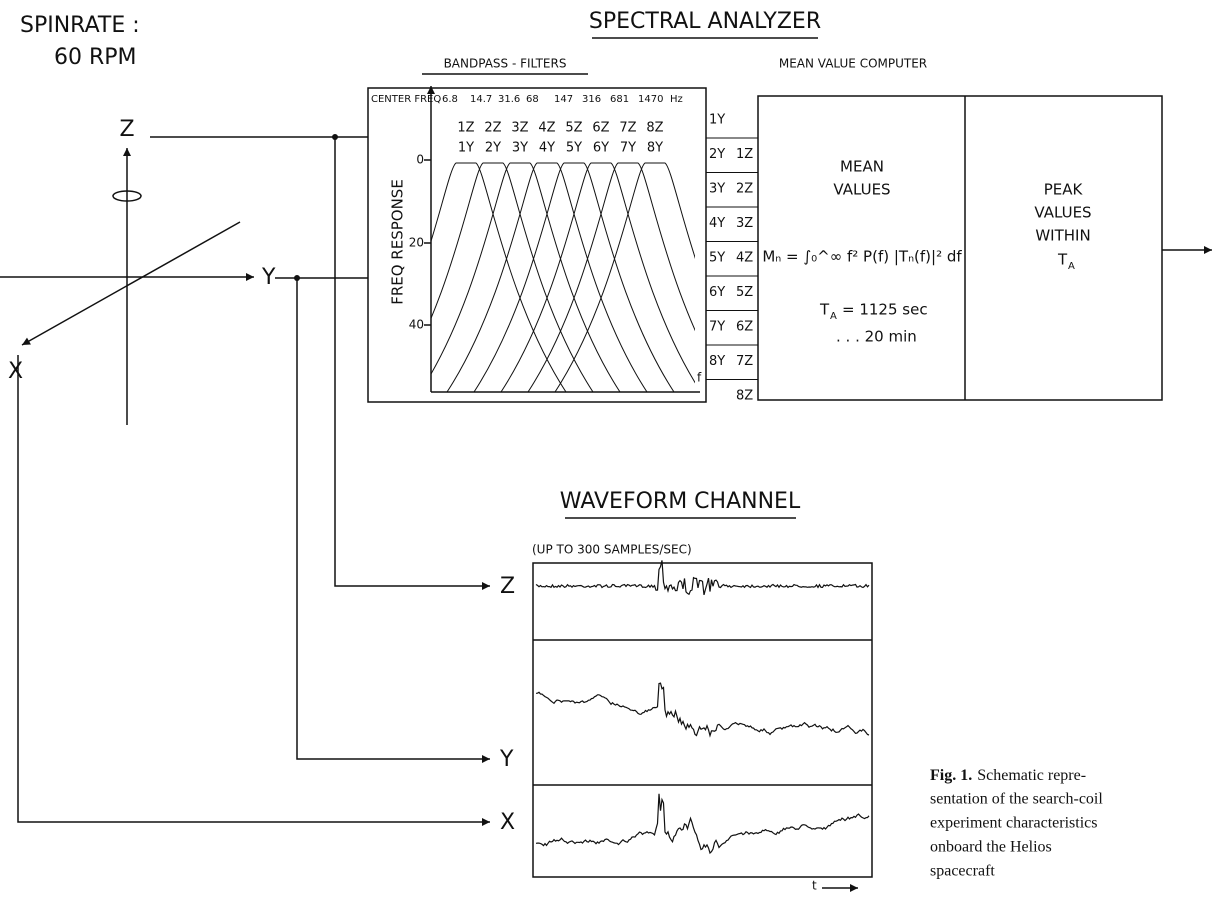 The image size is (1219, 897). What do you see at coordinates (601, 148) in the screenshot?
I see `y-channel: 6Y` at bounding box center [601, 148].